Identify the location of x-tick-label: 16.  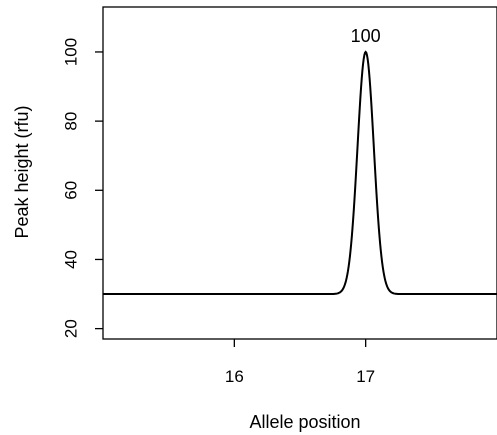
(234, 376).